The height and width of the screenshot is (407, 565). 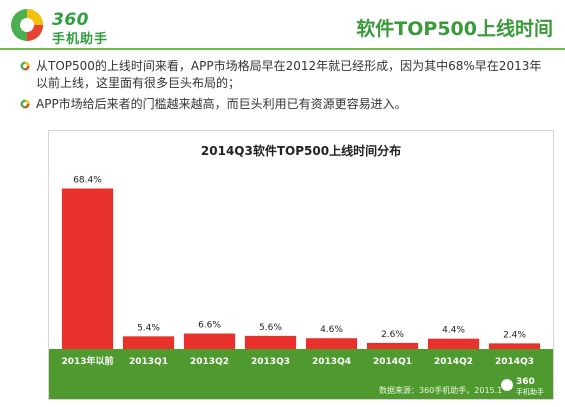 I want to click on data-label: 2.4%, so click(x=514, y=335).